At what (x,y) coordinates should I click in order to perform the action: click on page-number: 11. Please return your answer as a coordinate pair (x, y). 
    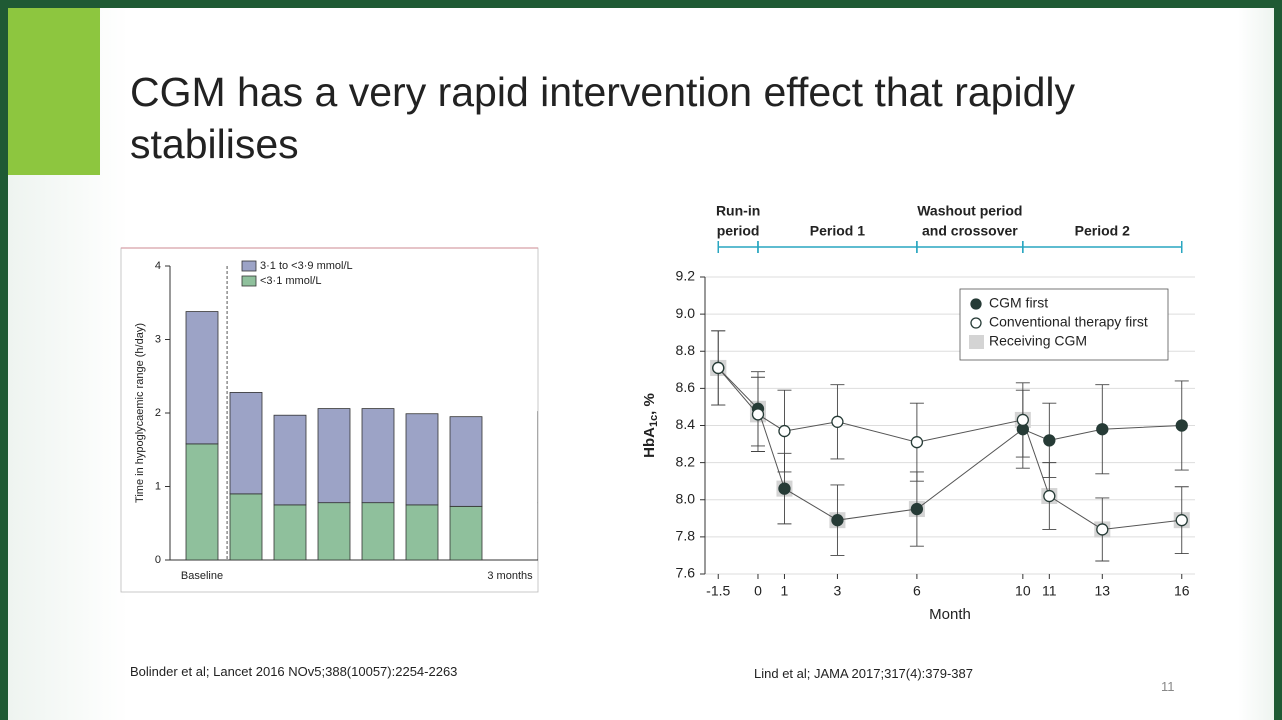
    Looking at the image, I should click on (1168, 686).